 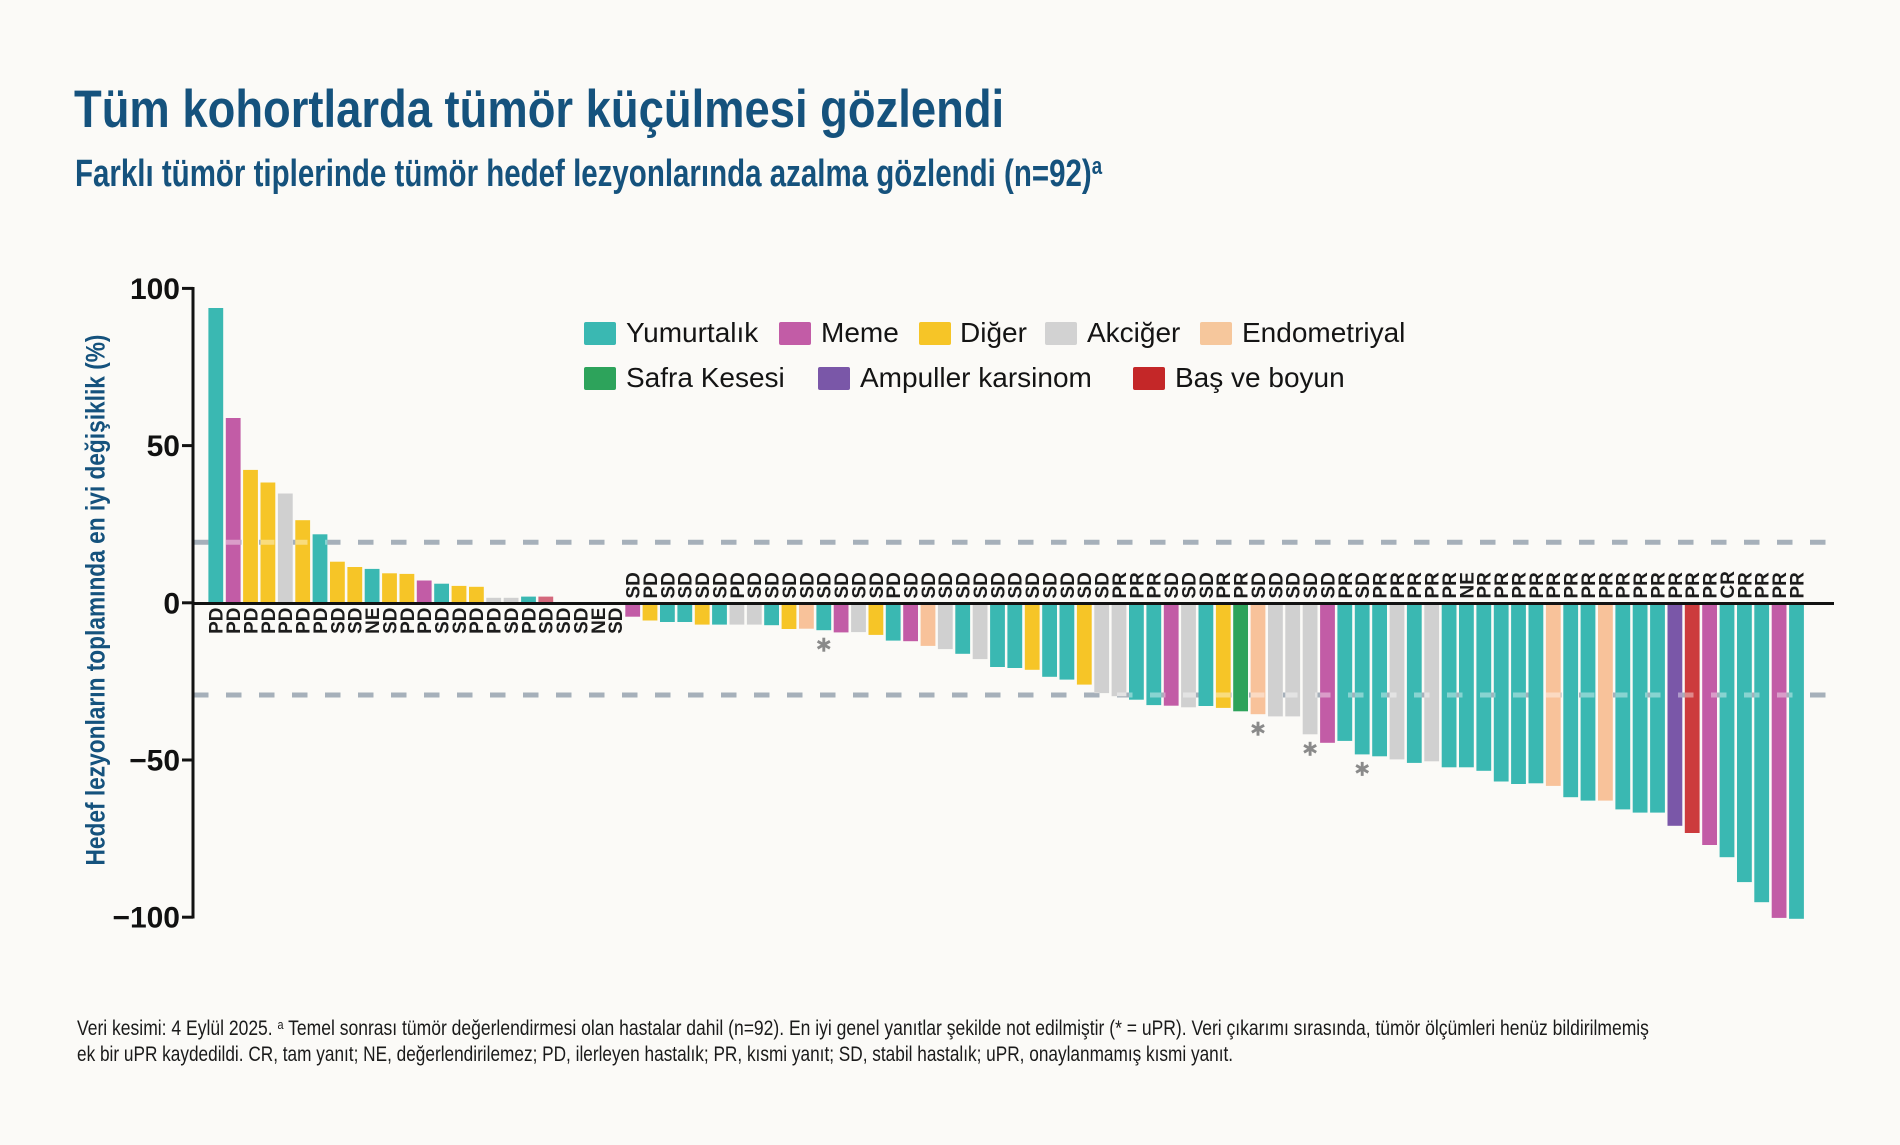 I want to click on svg-text: CR, so click(x=1728, y=585).